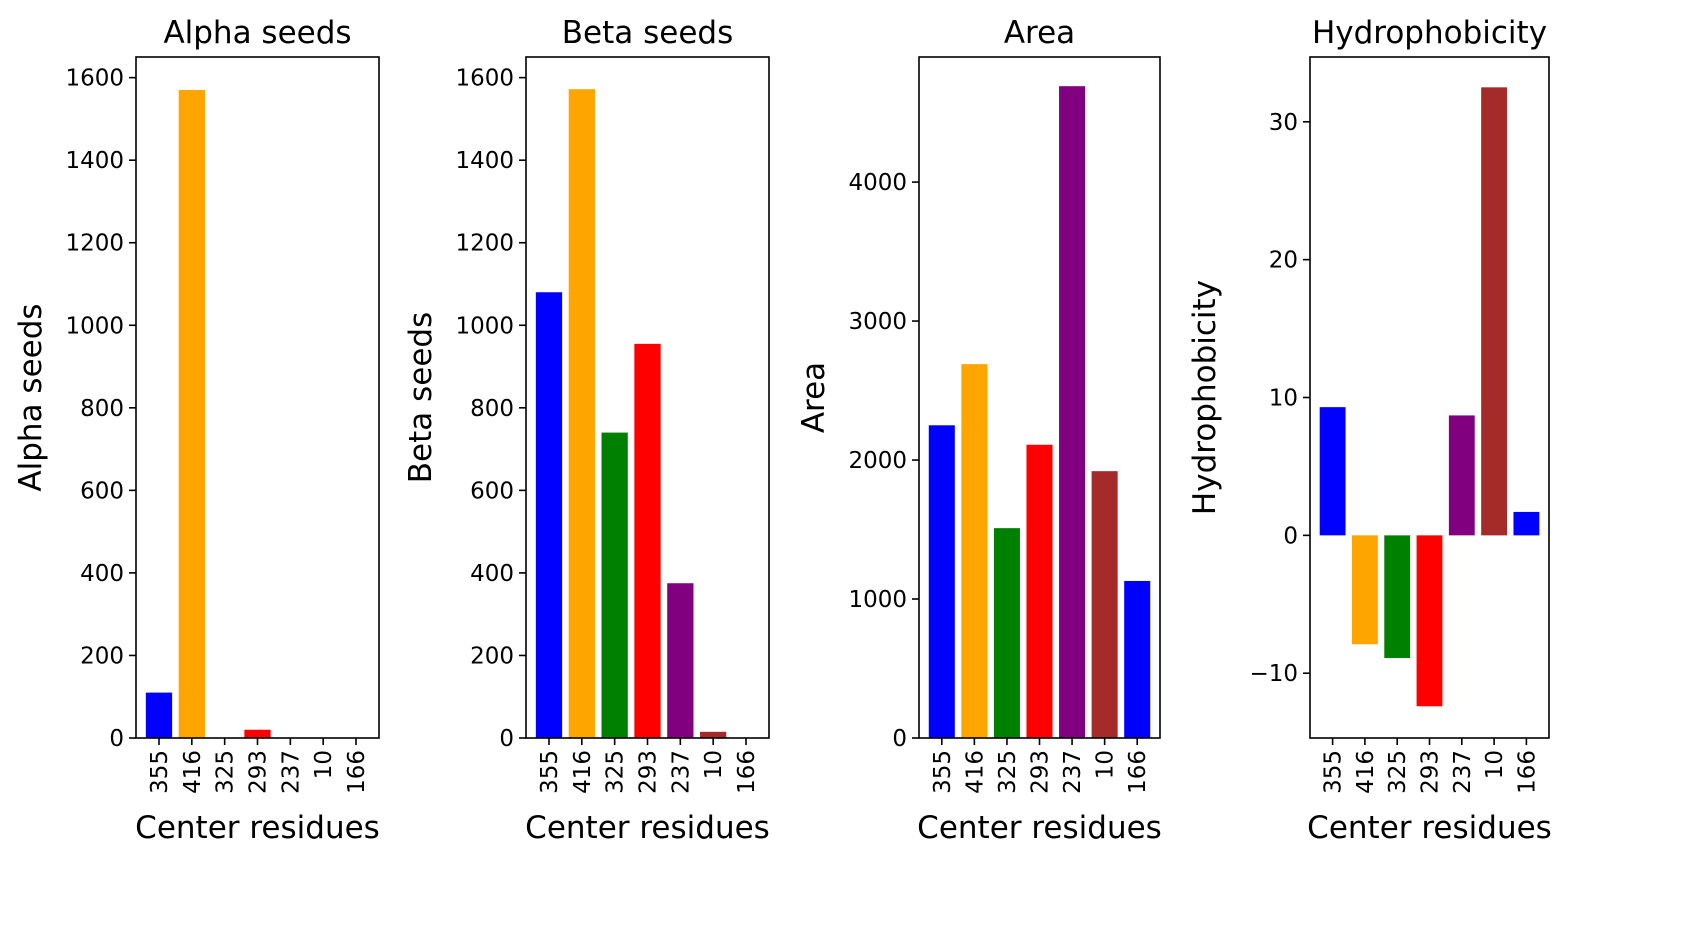 The height and width of the screenshot is (937, 1706). Describe the element at coordinates (31, 397) in the screenshot. I see `y-axis-label: Alpha seeds` at that location.